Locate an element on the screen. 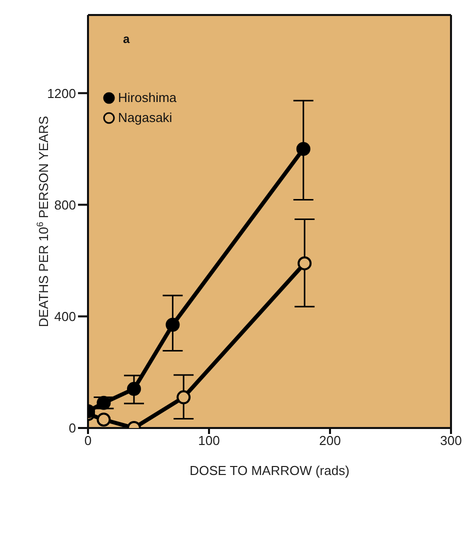 The width and height of the screenshot is (473, 548). annotation: a is located at coordinates (126, 39).